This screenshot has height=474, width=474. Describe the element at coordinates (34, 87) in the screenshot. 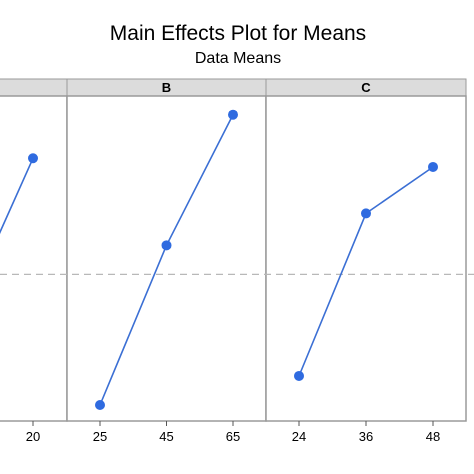

I see `panel-header-bg` at that location.